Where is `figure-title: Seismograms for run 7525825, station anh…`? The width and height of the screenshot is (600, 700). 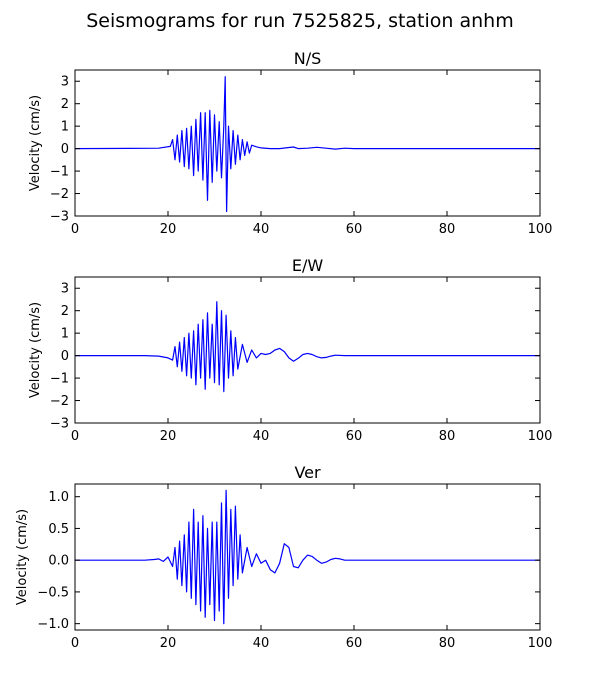
figure-title: Seismograms for run 7525825, station anh… is located at coordinates (300, 21).